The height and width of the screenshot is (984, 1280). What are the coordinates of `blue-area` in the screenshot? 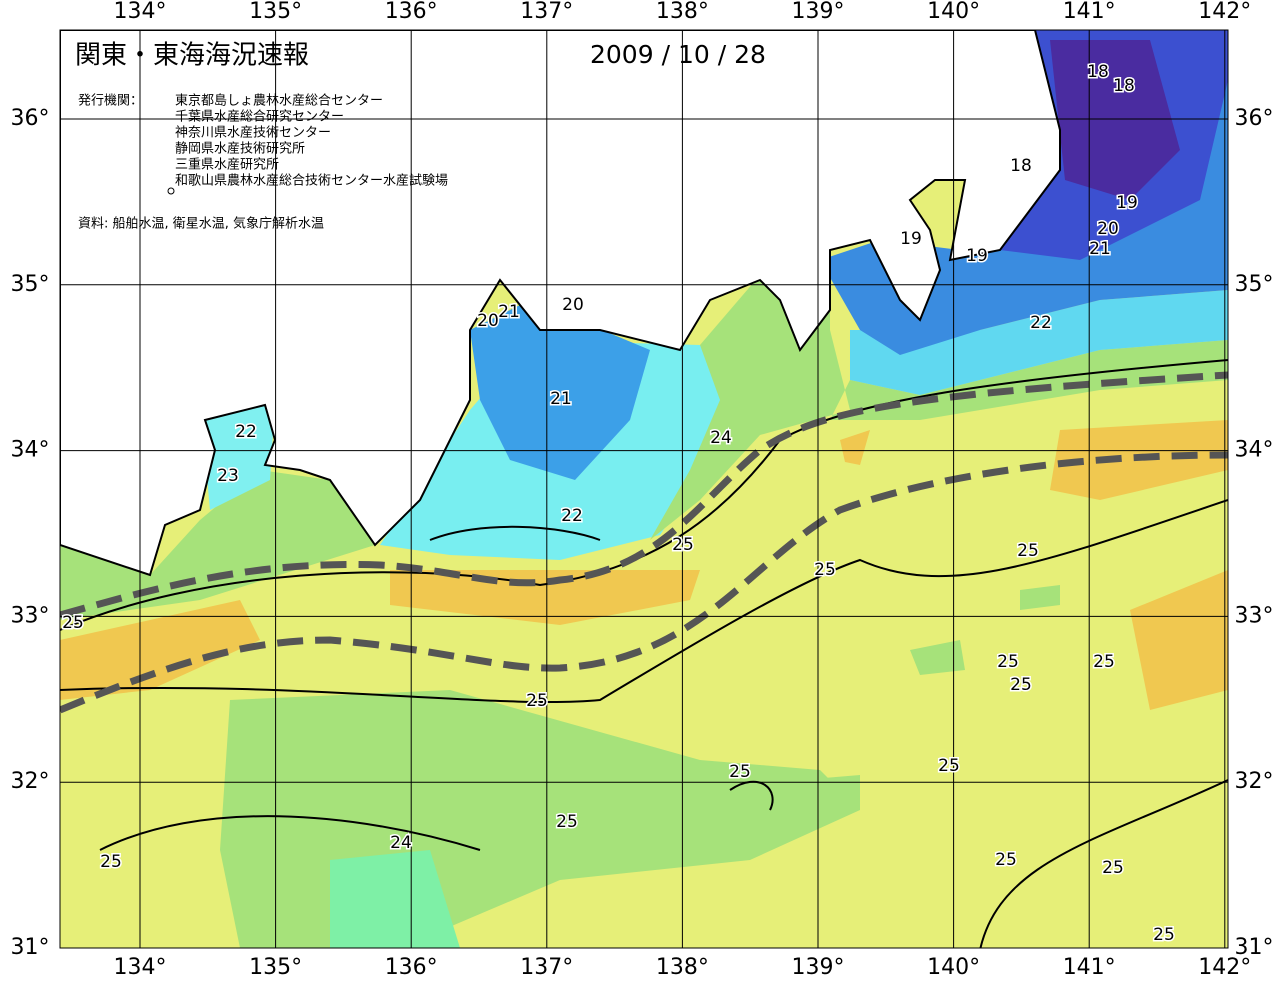 It's located at (560, 390).